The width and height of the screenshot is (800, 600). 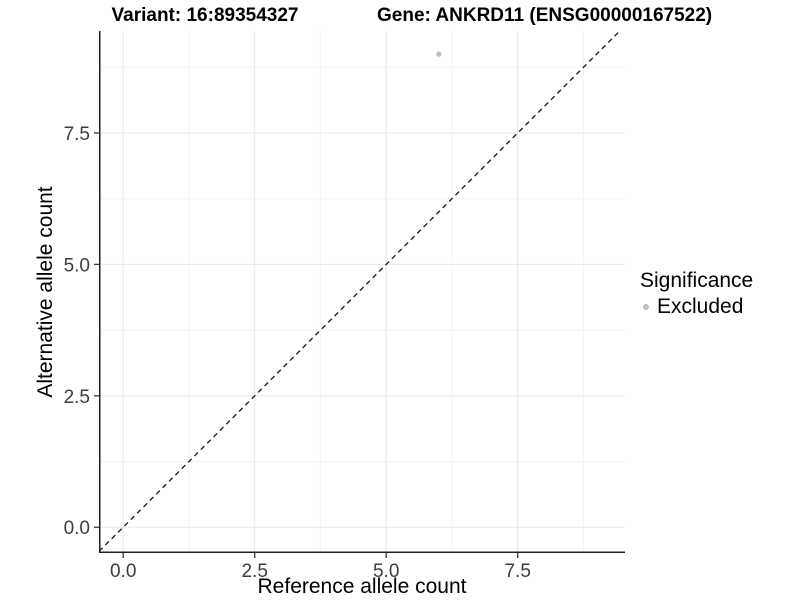 What do you see at coordinates (205, 15) in the screenshot?
I see `plot-title-variant: Variant: 16:89354327` at bounding box center [205, 15].